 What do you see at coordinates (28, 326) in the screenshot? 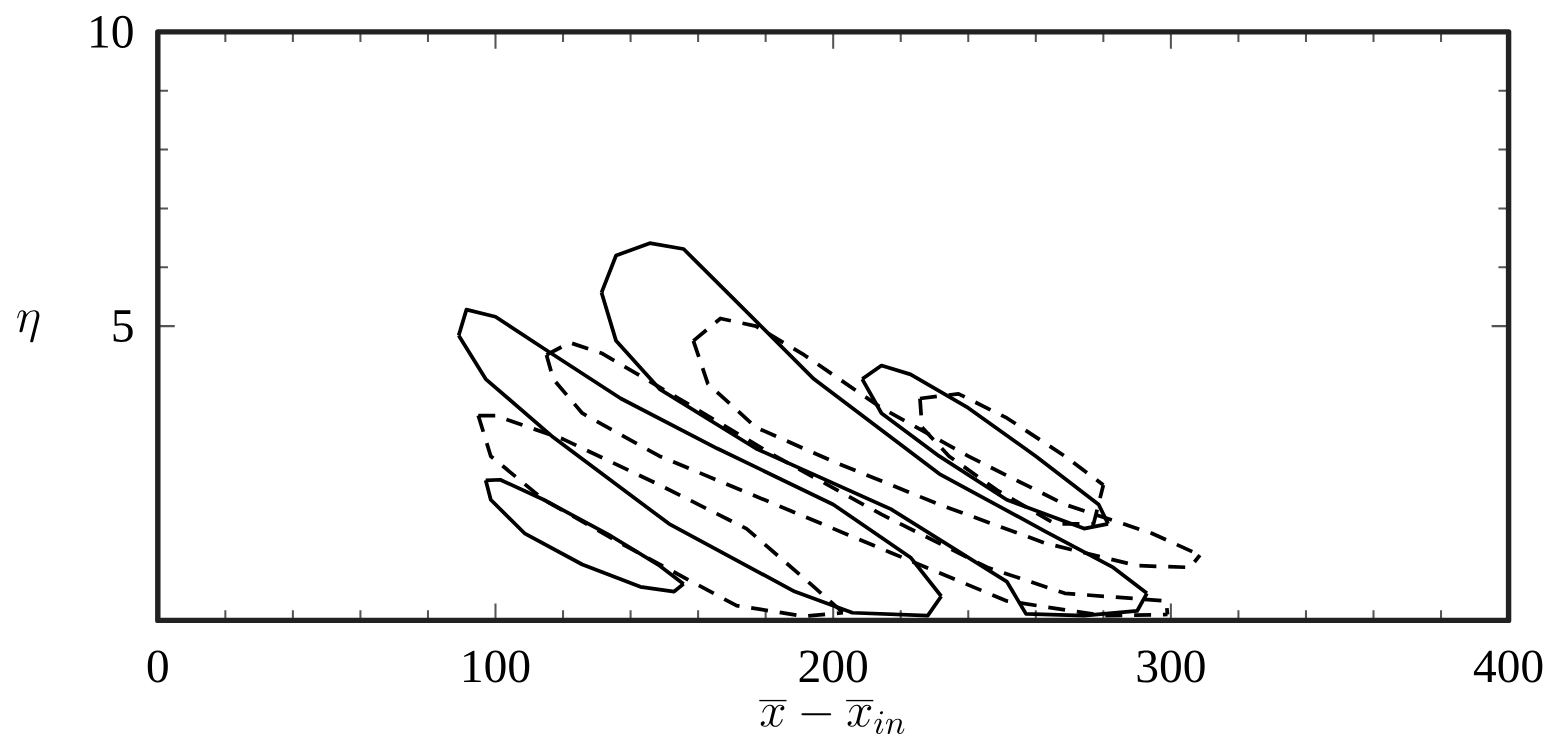
I see `y-axis-title: $\eta$` at bounding box center [28, 326].